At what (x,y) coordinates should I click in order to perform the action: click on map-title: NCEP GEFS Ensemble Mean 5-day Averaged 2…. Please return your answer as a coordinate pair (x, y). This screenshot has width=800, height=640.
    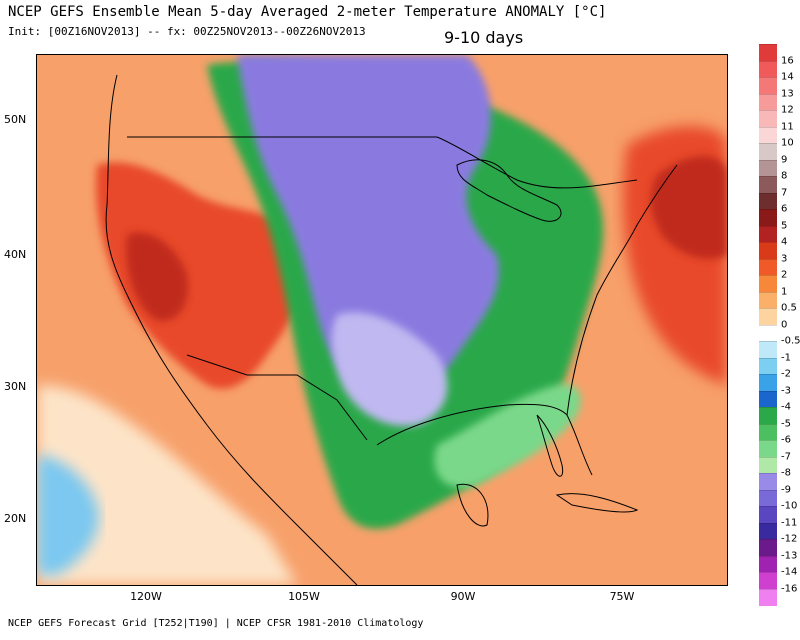
    Looking at the image, I should click on (307, 12).